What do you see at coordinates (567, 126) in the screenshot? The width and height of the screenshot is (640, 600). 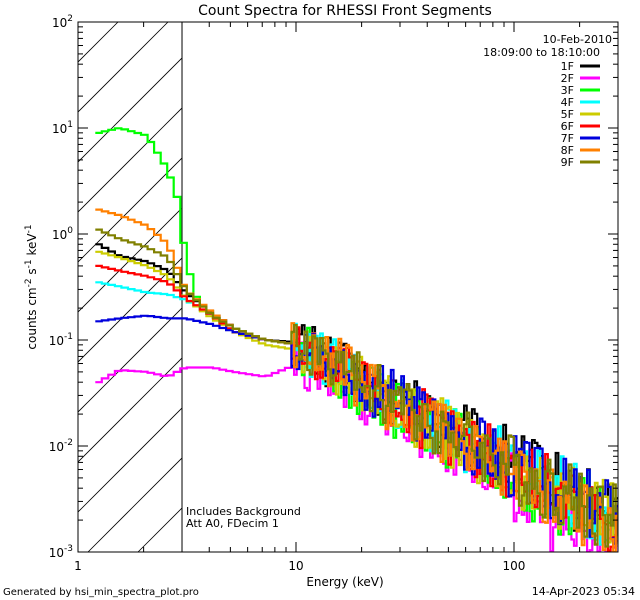 I see `legend-label-6F: 6F` at bounding box center [567, 126].